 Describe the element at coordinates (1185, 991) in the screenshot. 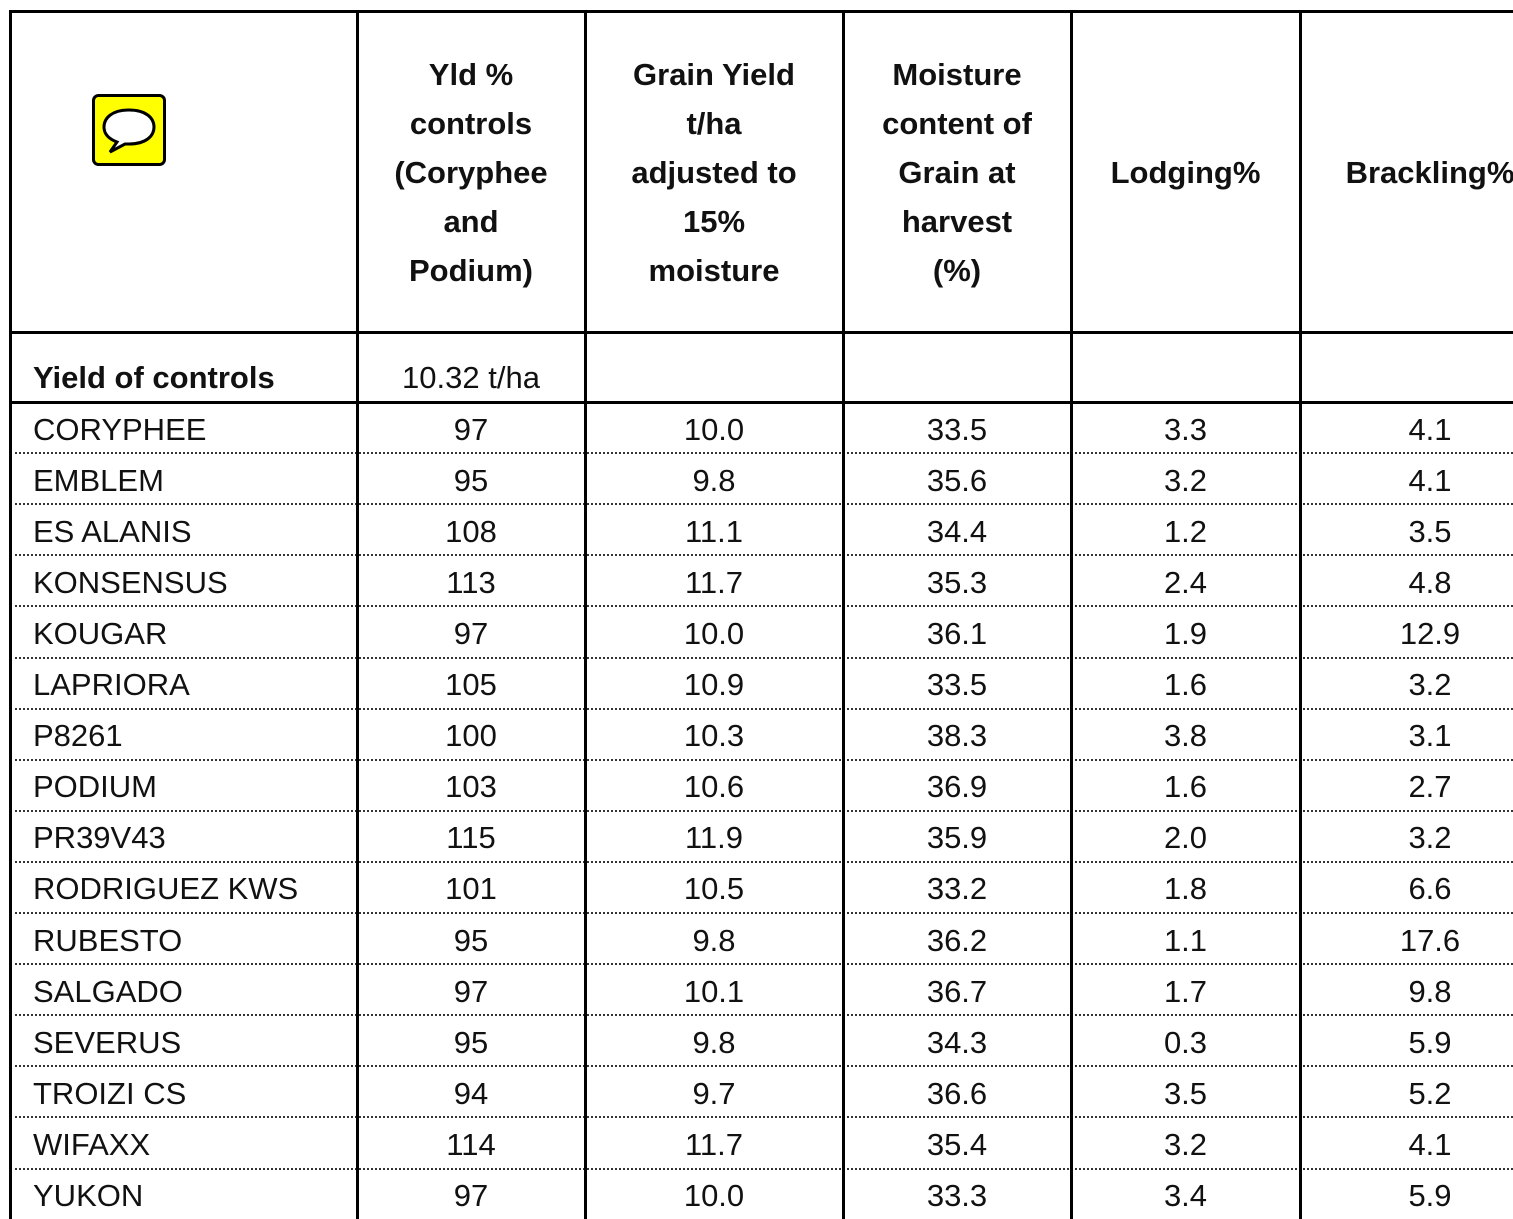

I see `value-cell: 1.7` at that location.